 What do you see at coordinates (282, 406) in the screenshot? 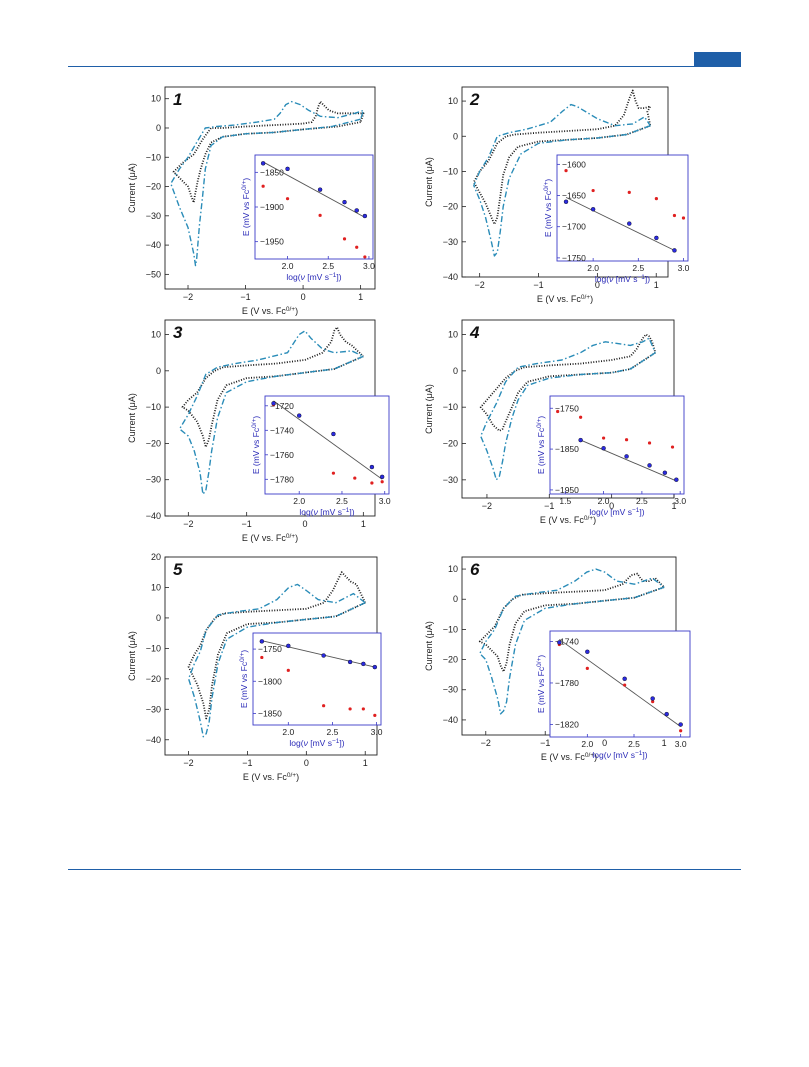
I see `inset-y-tick-label: −1720` at bounding box center [282, 406].